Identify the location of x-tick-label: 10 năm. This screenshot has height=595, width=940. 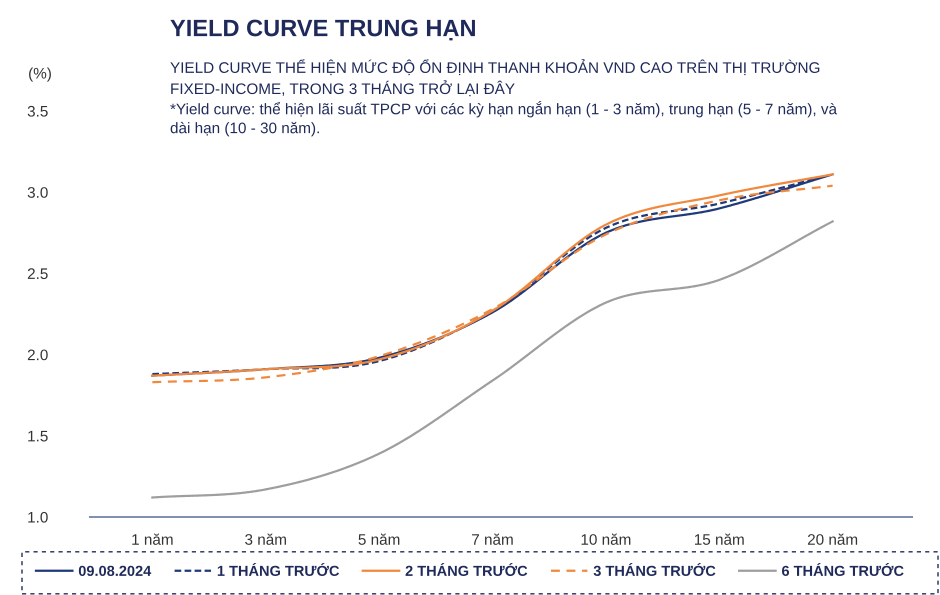
(606, 539).